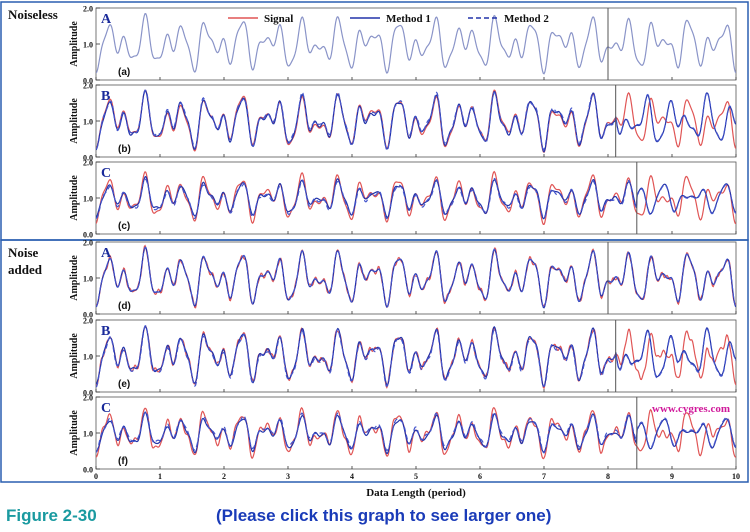 The height and width of the screenshot is (532, 750). What do you see at coordinates (608, 476) in the screenshot?
I see `x-tick-label: 8` at bounding box center [608, 476].